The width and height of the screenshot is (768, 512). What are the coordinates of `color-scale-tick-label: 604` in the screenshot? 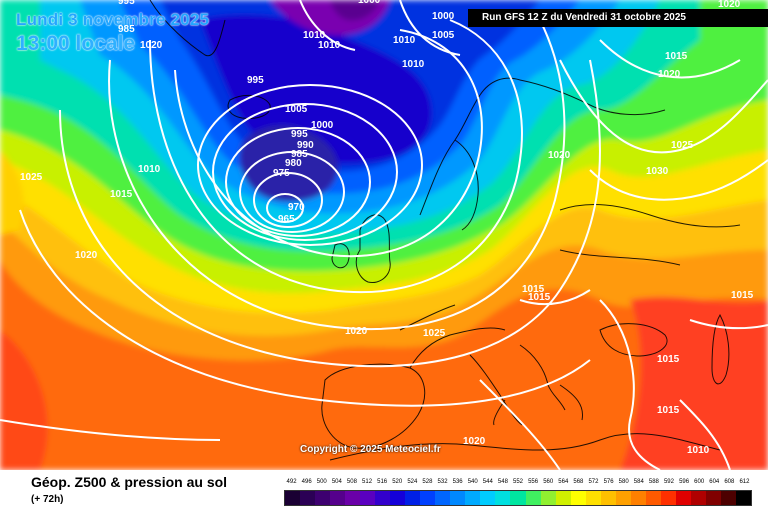 It's located at (714, 482).